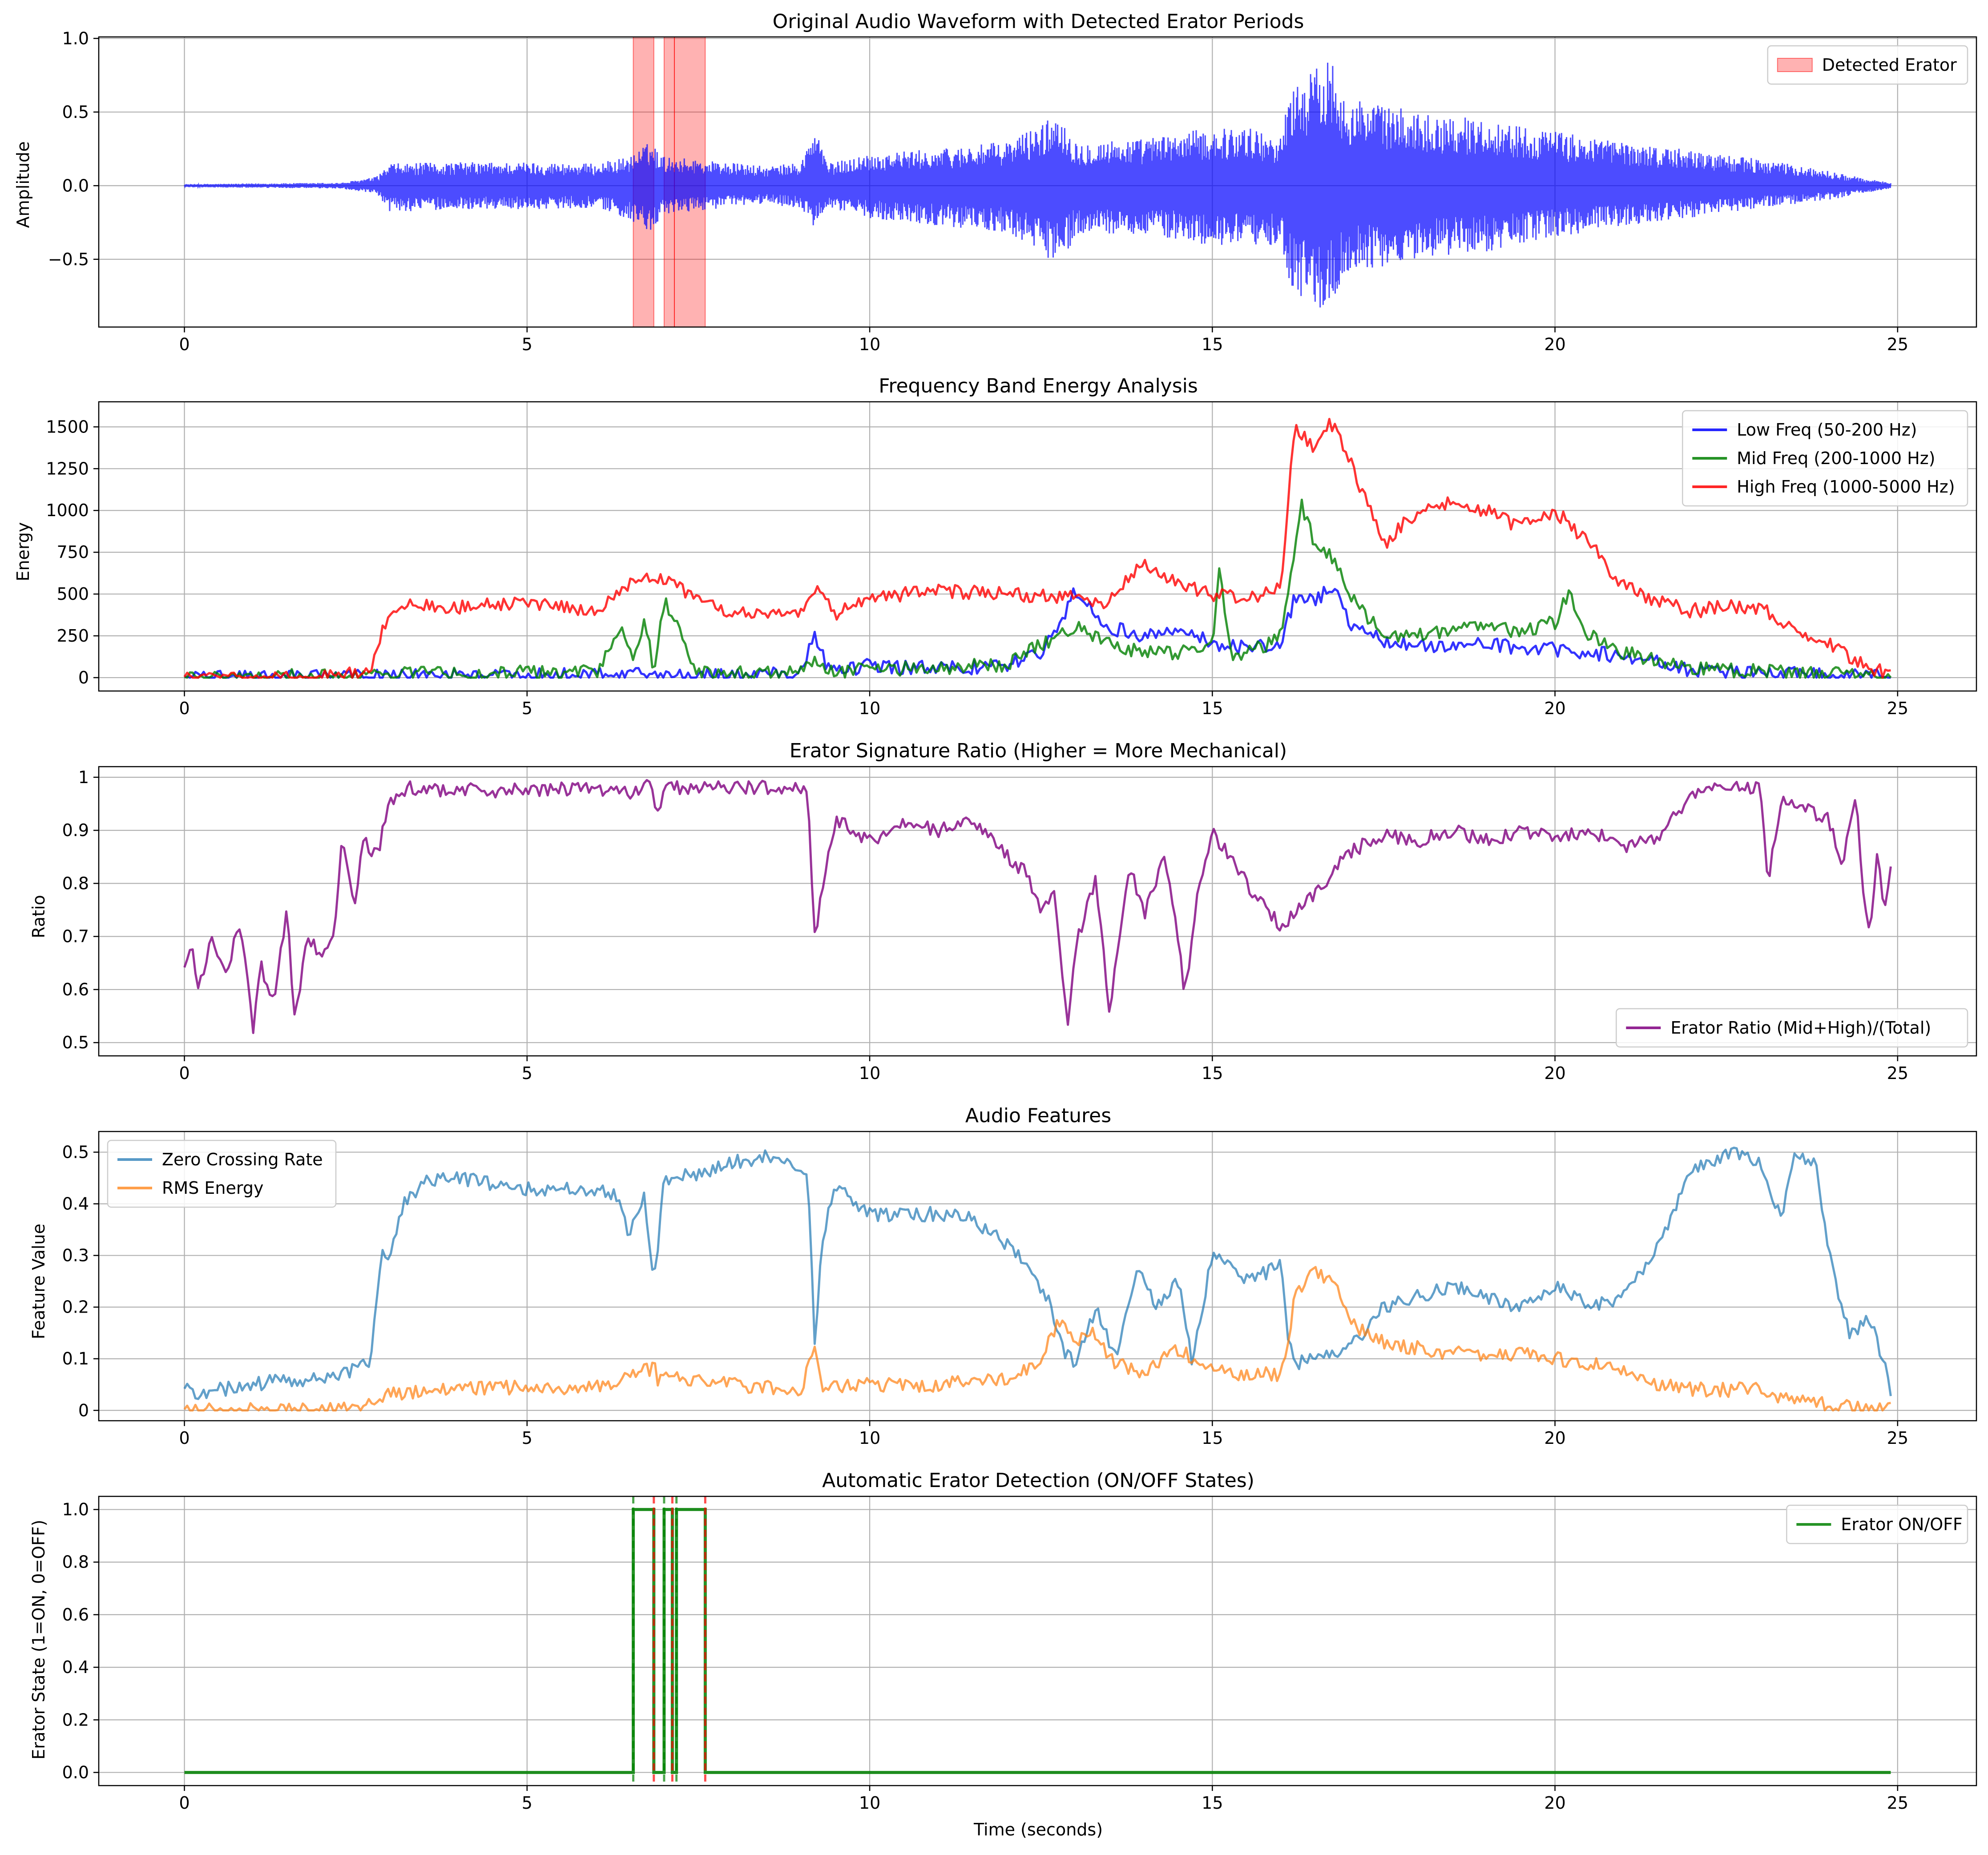 The width and height of the screenshot is (1988, 1855). I want to click on audio-features-xtick-label: 10, so click(869, 1438).